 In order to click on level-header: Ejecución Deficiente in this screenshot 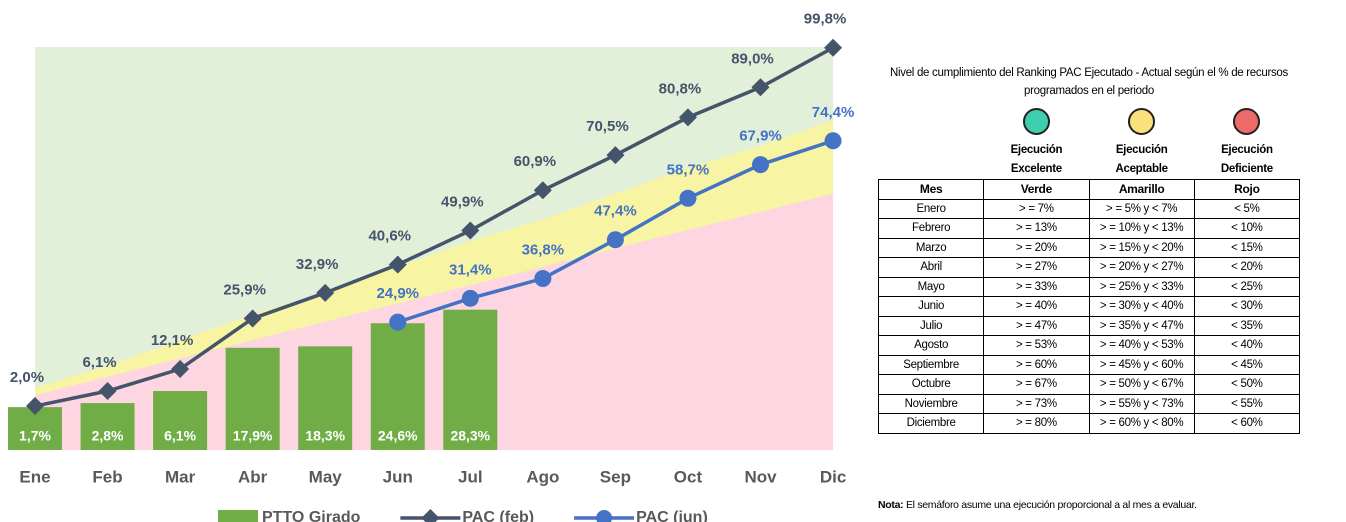, I will do `click(1246, 144)`.